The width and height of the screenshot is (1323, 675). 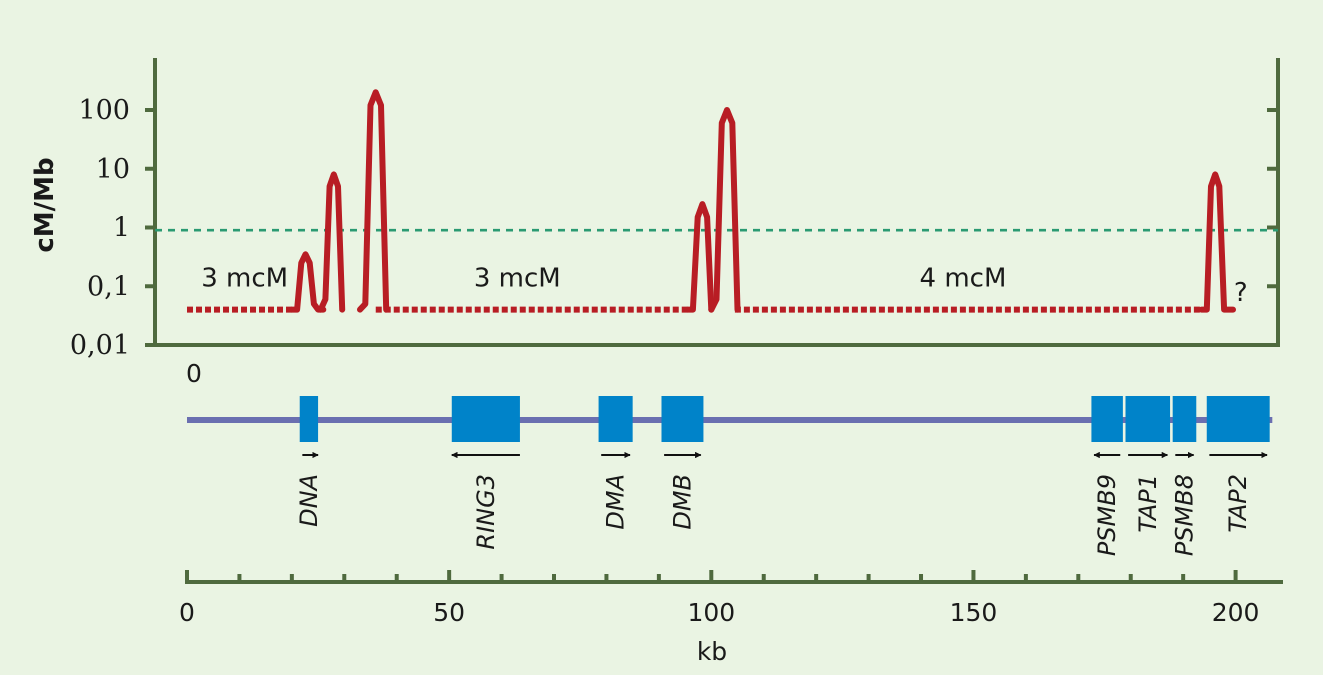 What do you see at coordinates (616, 502) in the screenshot?
I see `gene-label: DMA` at bounding box center [616, 502].